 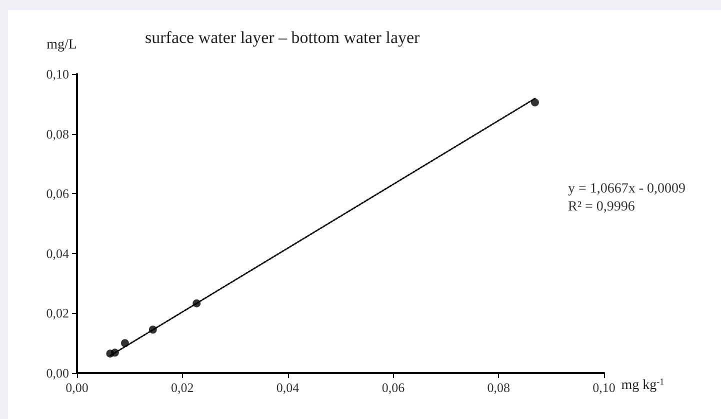 What do you see at coordinates (77, 387) in the screenshot?
I see `x-tick-label: 0,00` at bounding box center [77, 387].